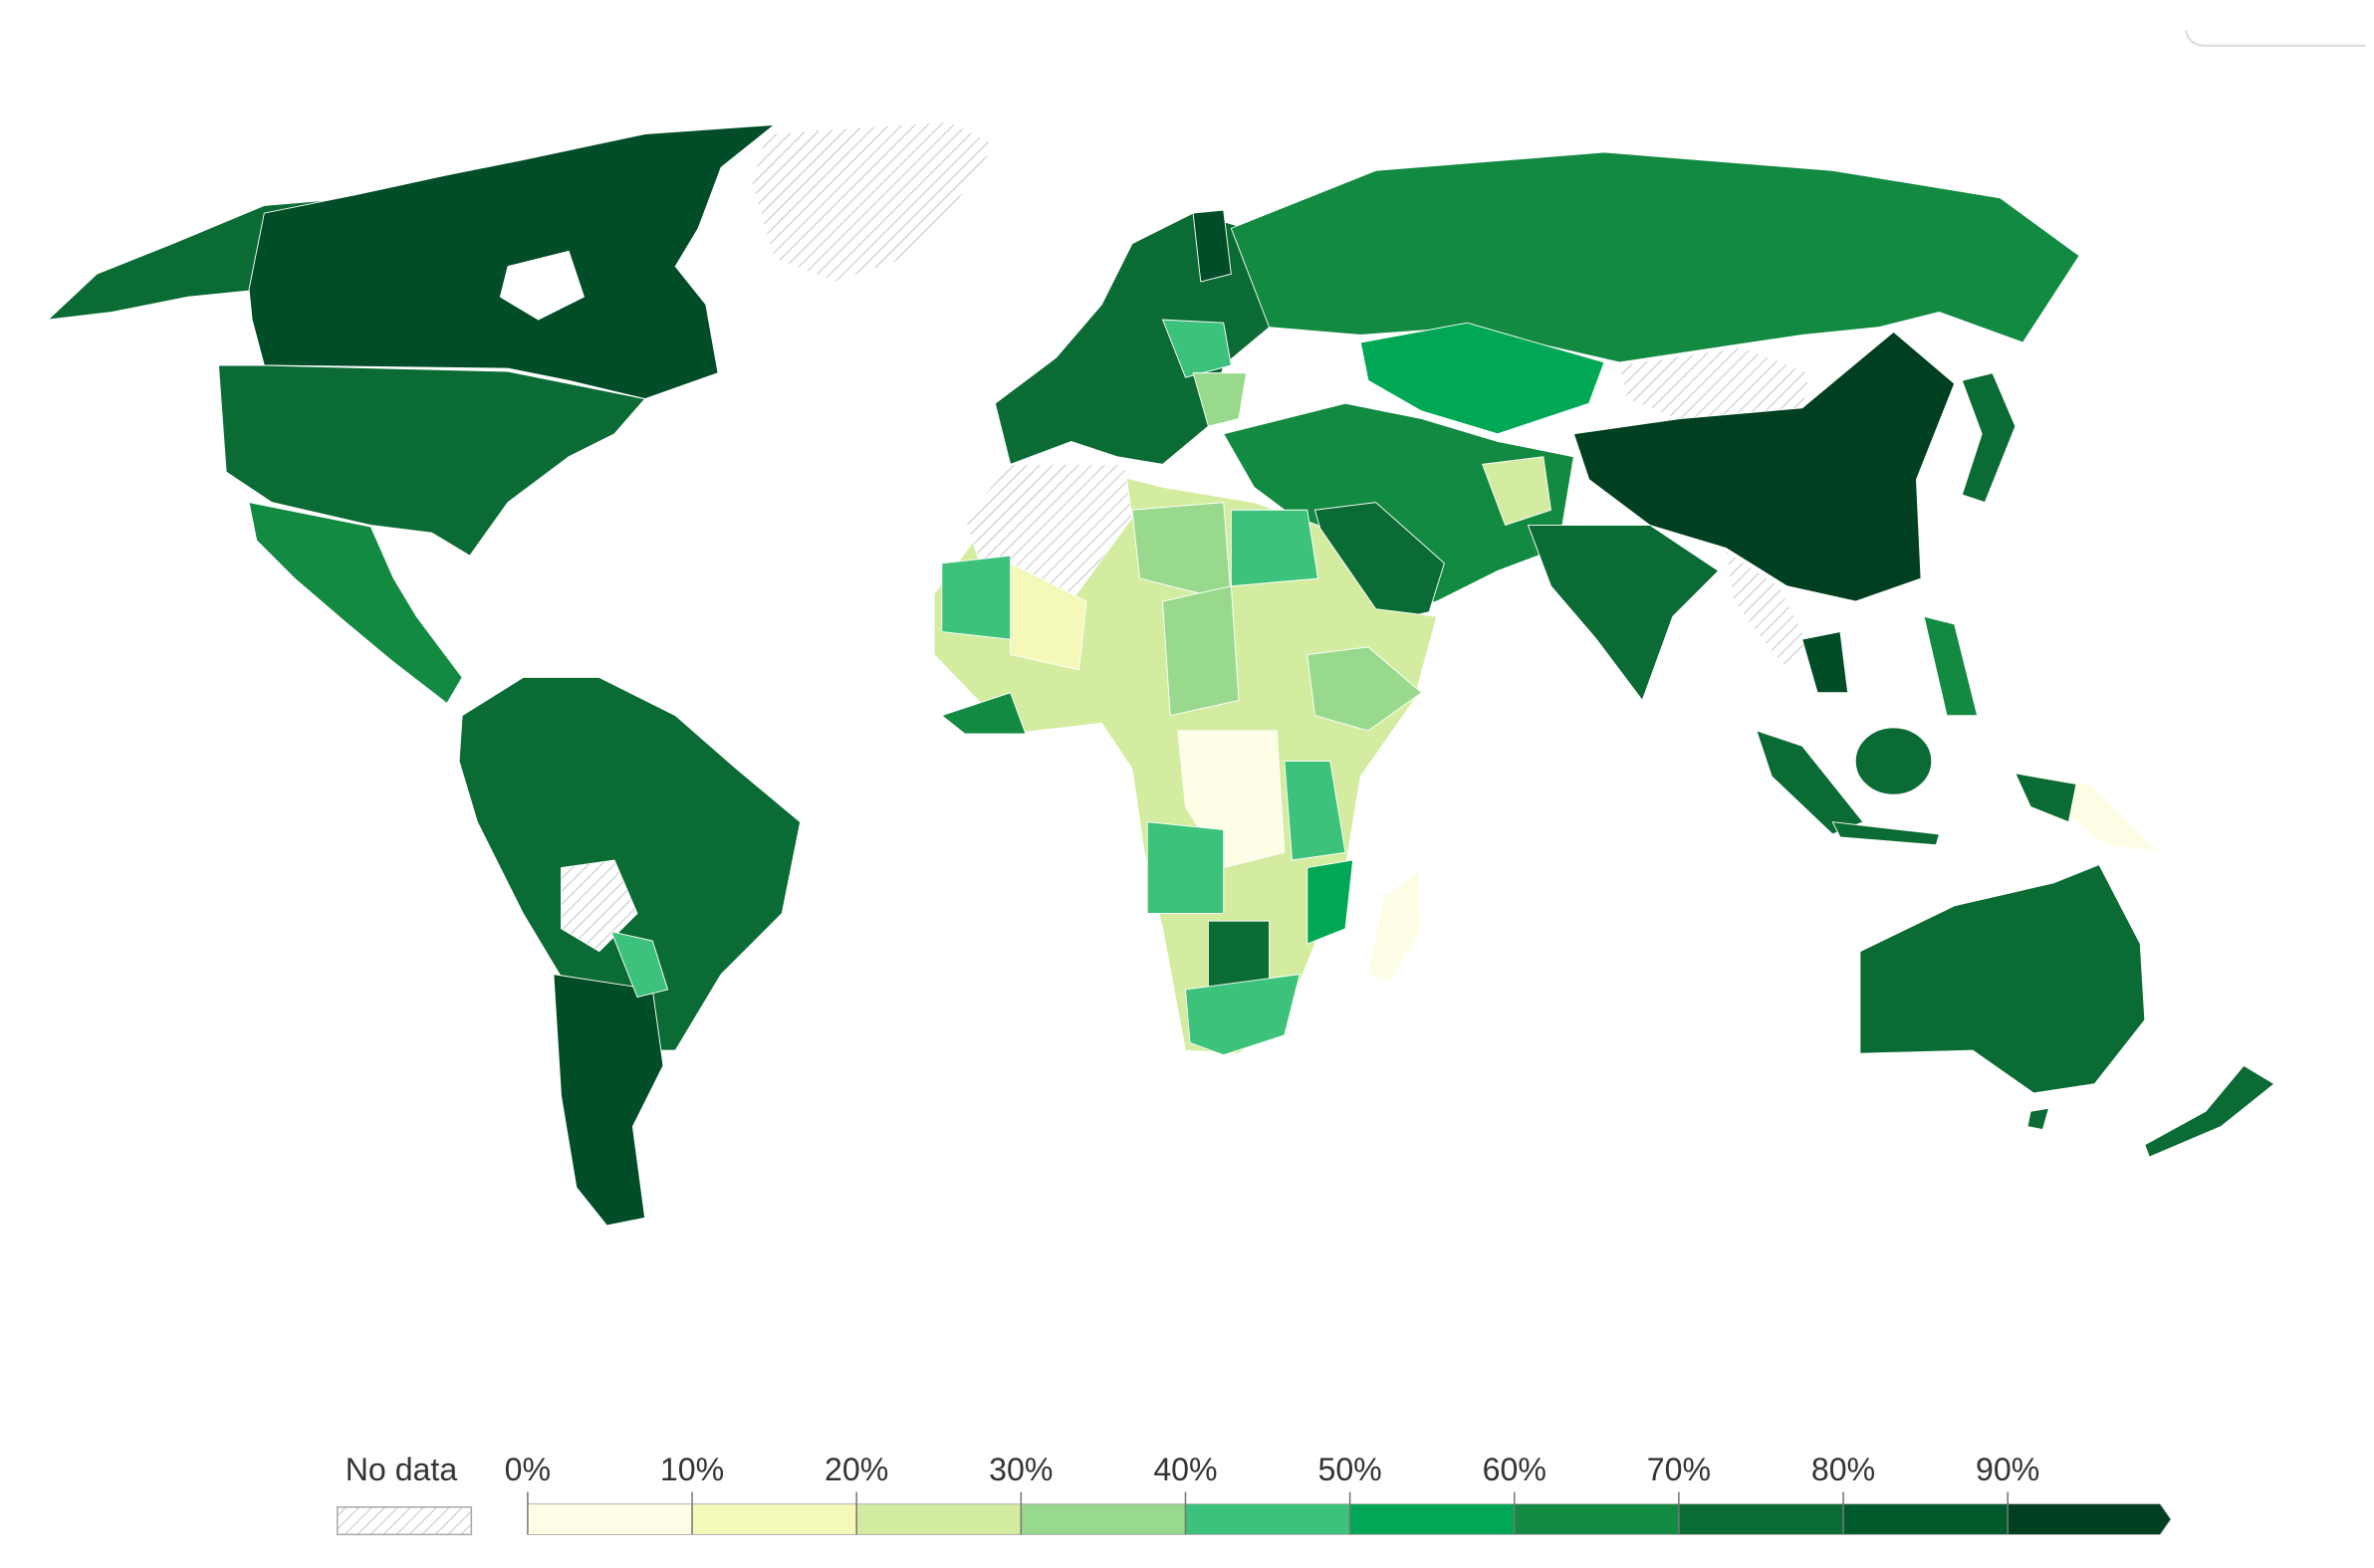  I want to click on canada, so click(512, 261).